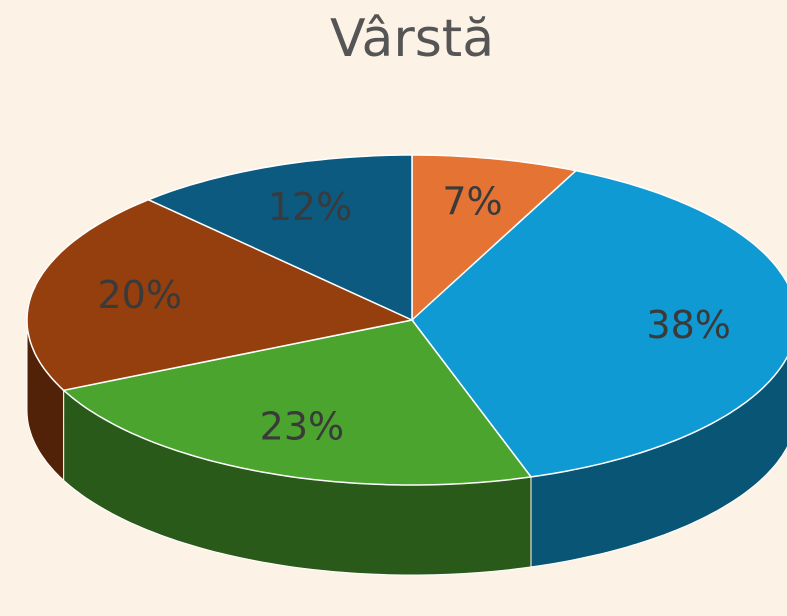 The height and width of the screenshot is (616, 787). I want to click on data-label: 20%, so click(139, 295).